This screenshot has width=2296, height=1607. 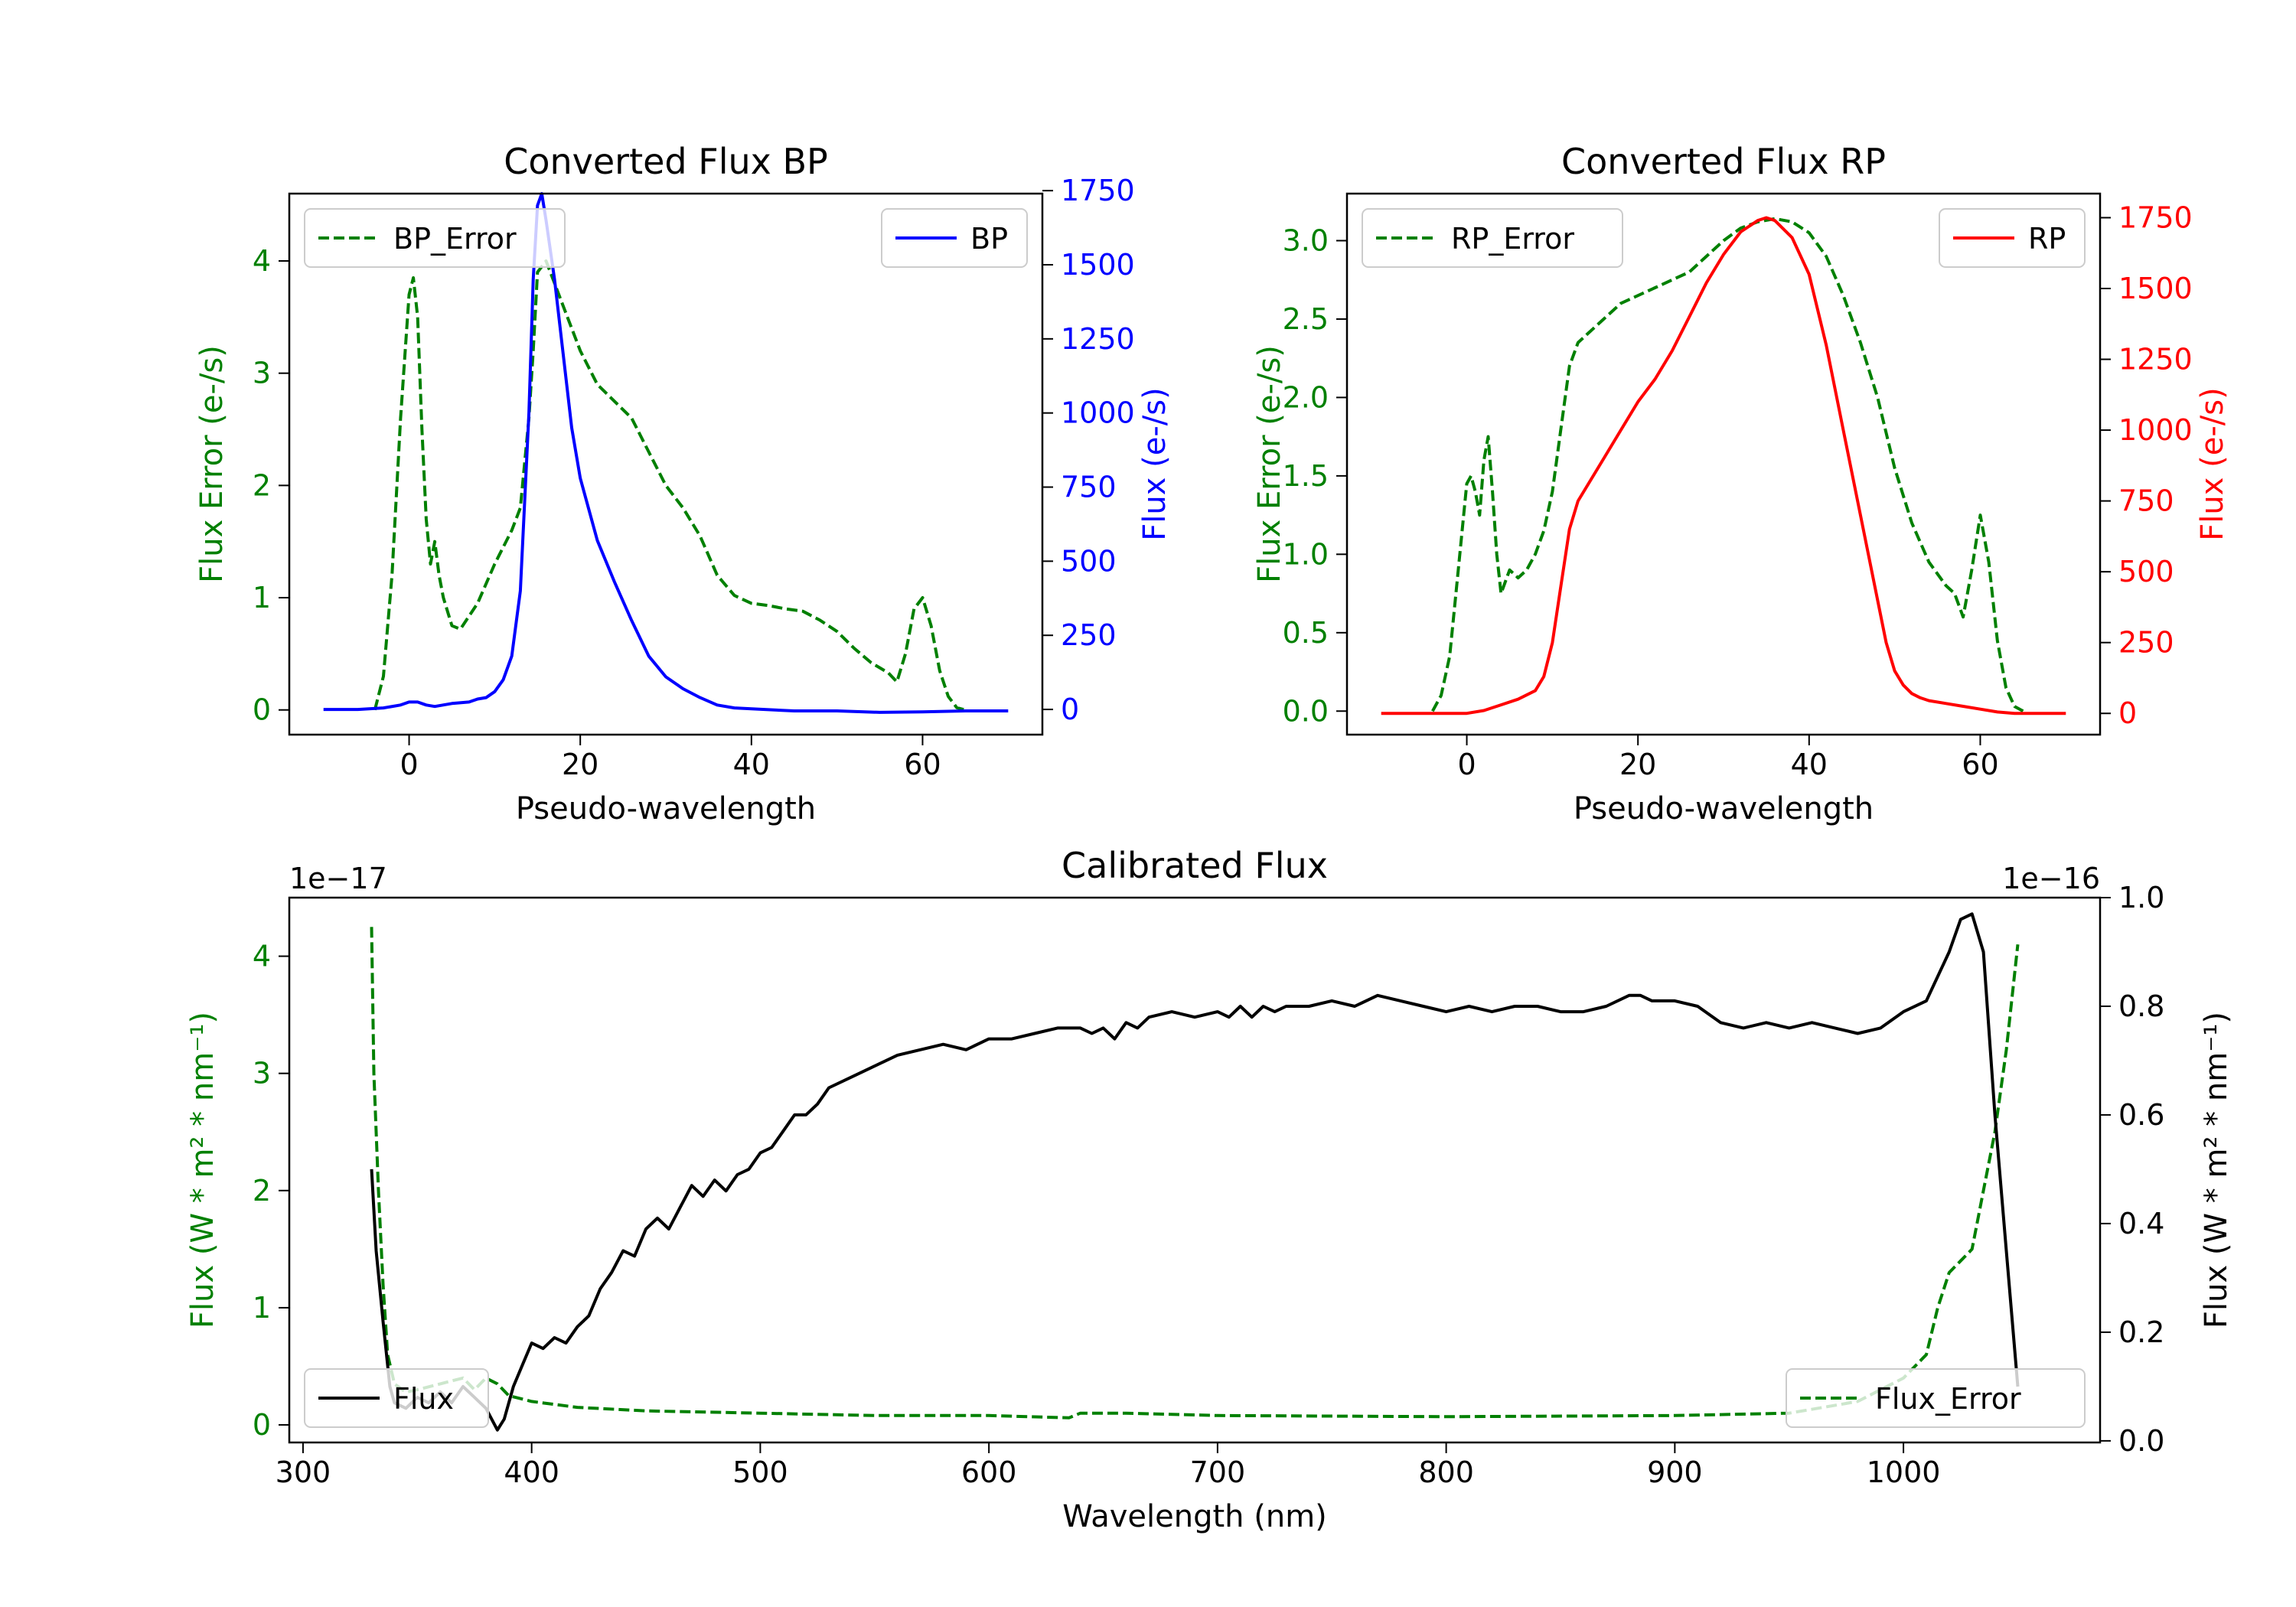 I want to click on chart-title: Calibrated Flux, so click(x=1195, y=865).